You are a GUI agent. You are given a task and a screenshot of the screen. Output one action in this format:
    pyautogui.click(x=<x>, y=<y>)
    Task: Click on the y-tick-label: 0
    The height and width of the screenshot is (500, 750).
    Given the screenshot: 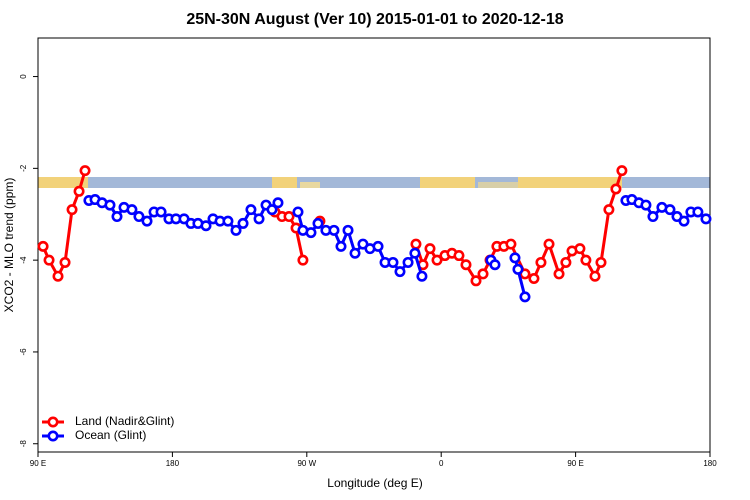 What is the action you would take?
    pyautogui.click(x=23, y=76)
    